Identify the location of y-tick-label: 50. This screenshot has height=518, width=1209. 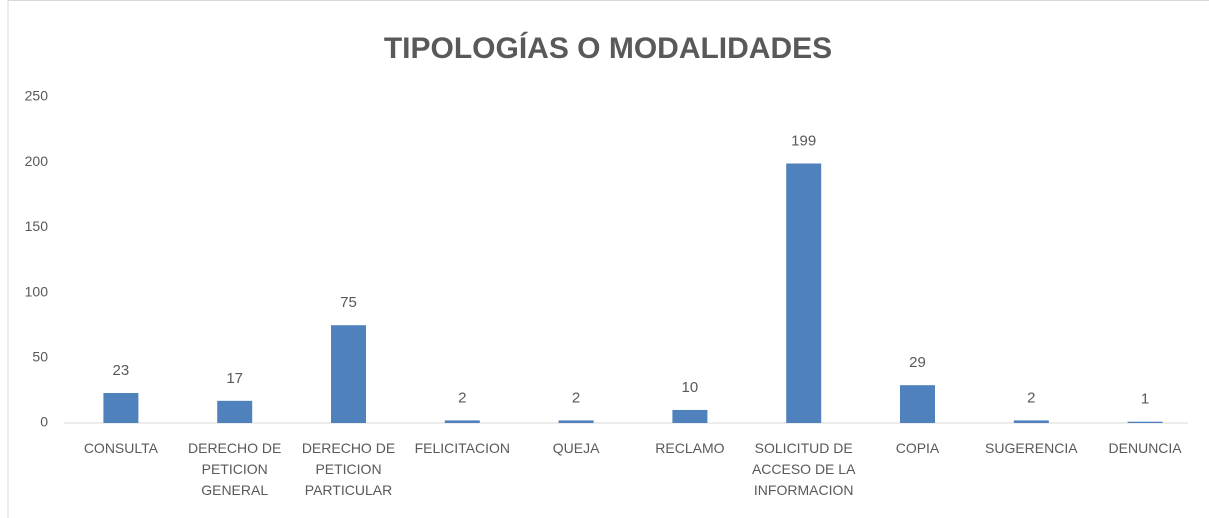
(40, 357).